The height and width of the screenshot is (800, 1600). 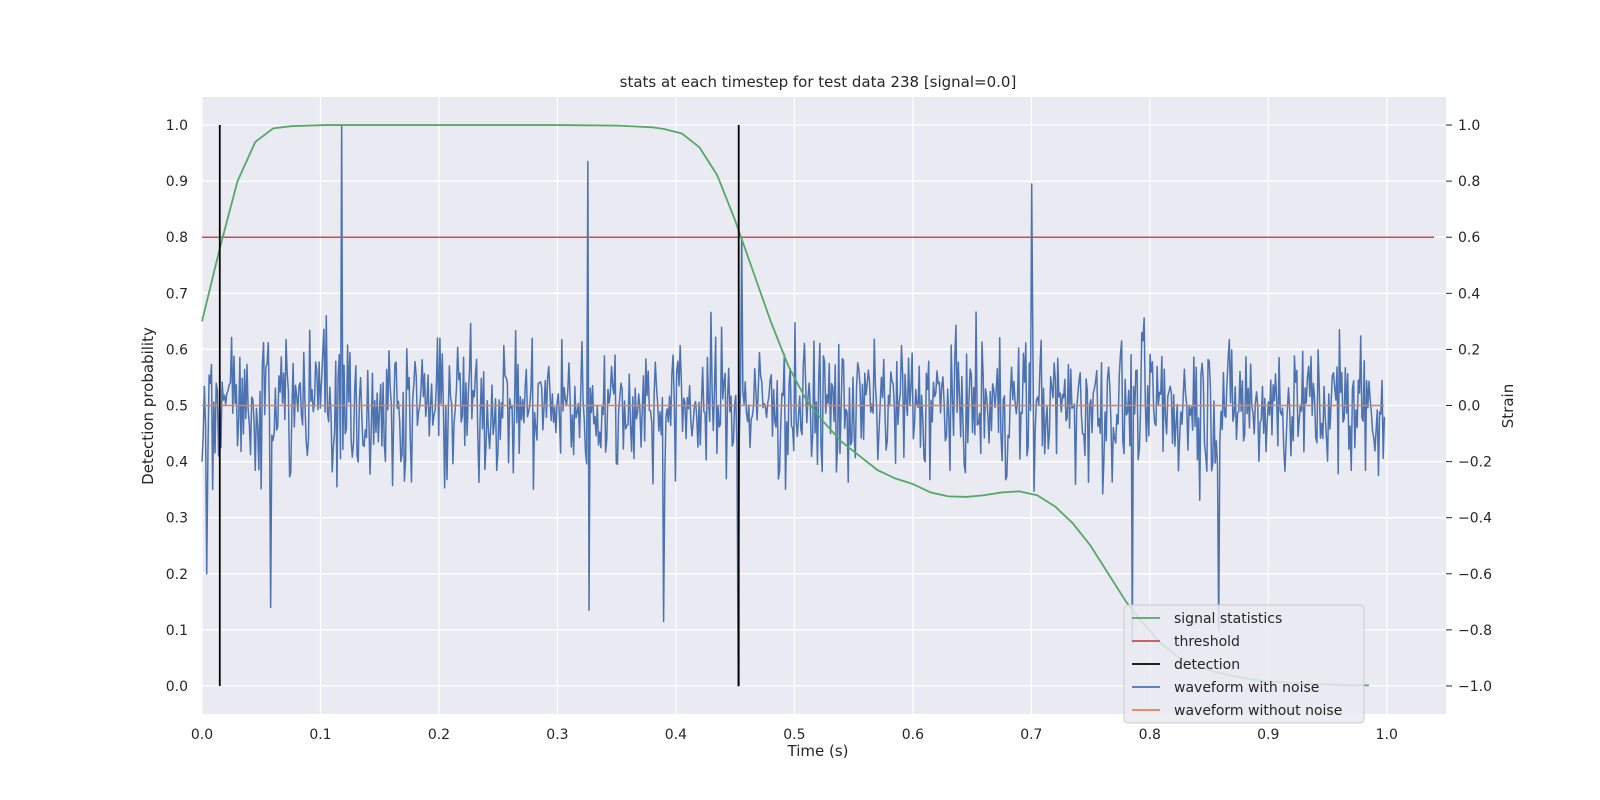 What do you see at coordinates (202, 735) in the screenshot?
I see `x-tick-label: 0.0` at bounding box center [202, 735].